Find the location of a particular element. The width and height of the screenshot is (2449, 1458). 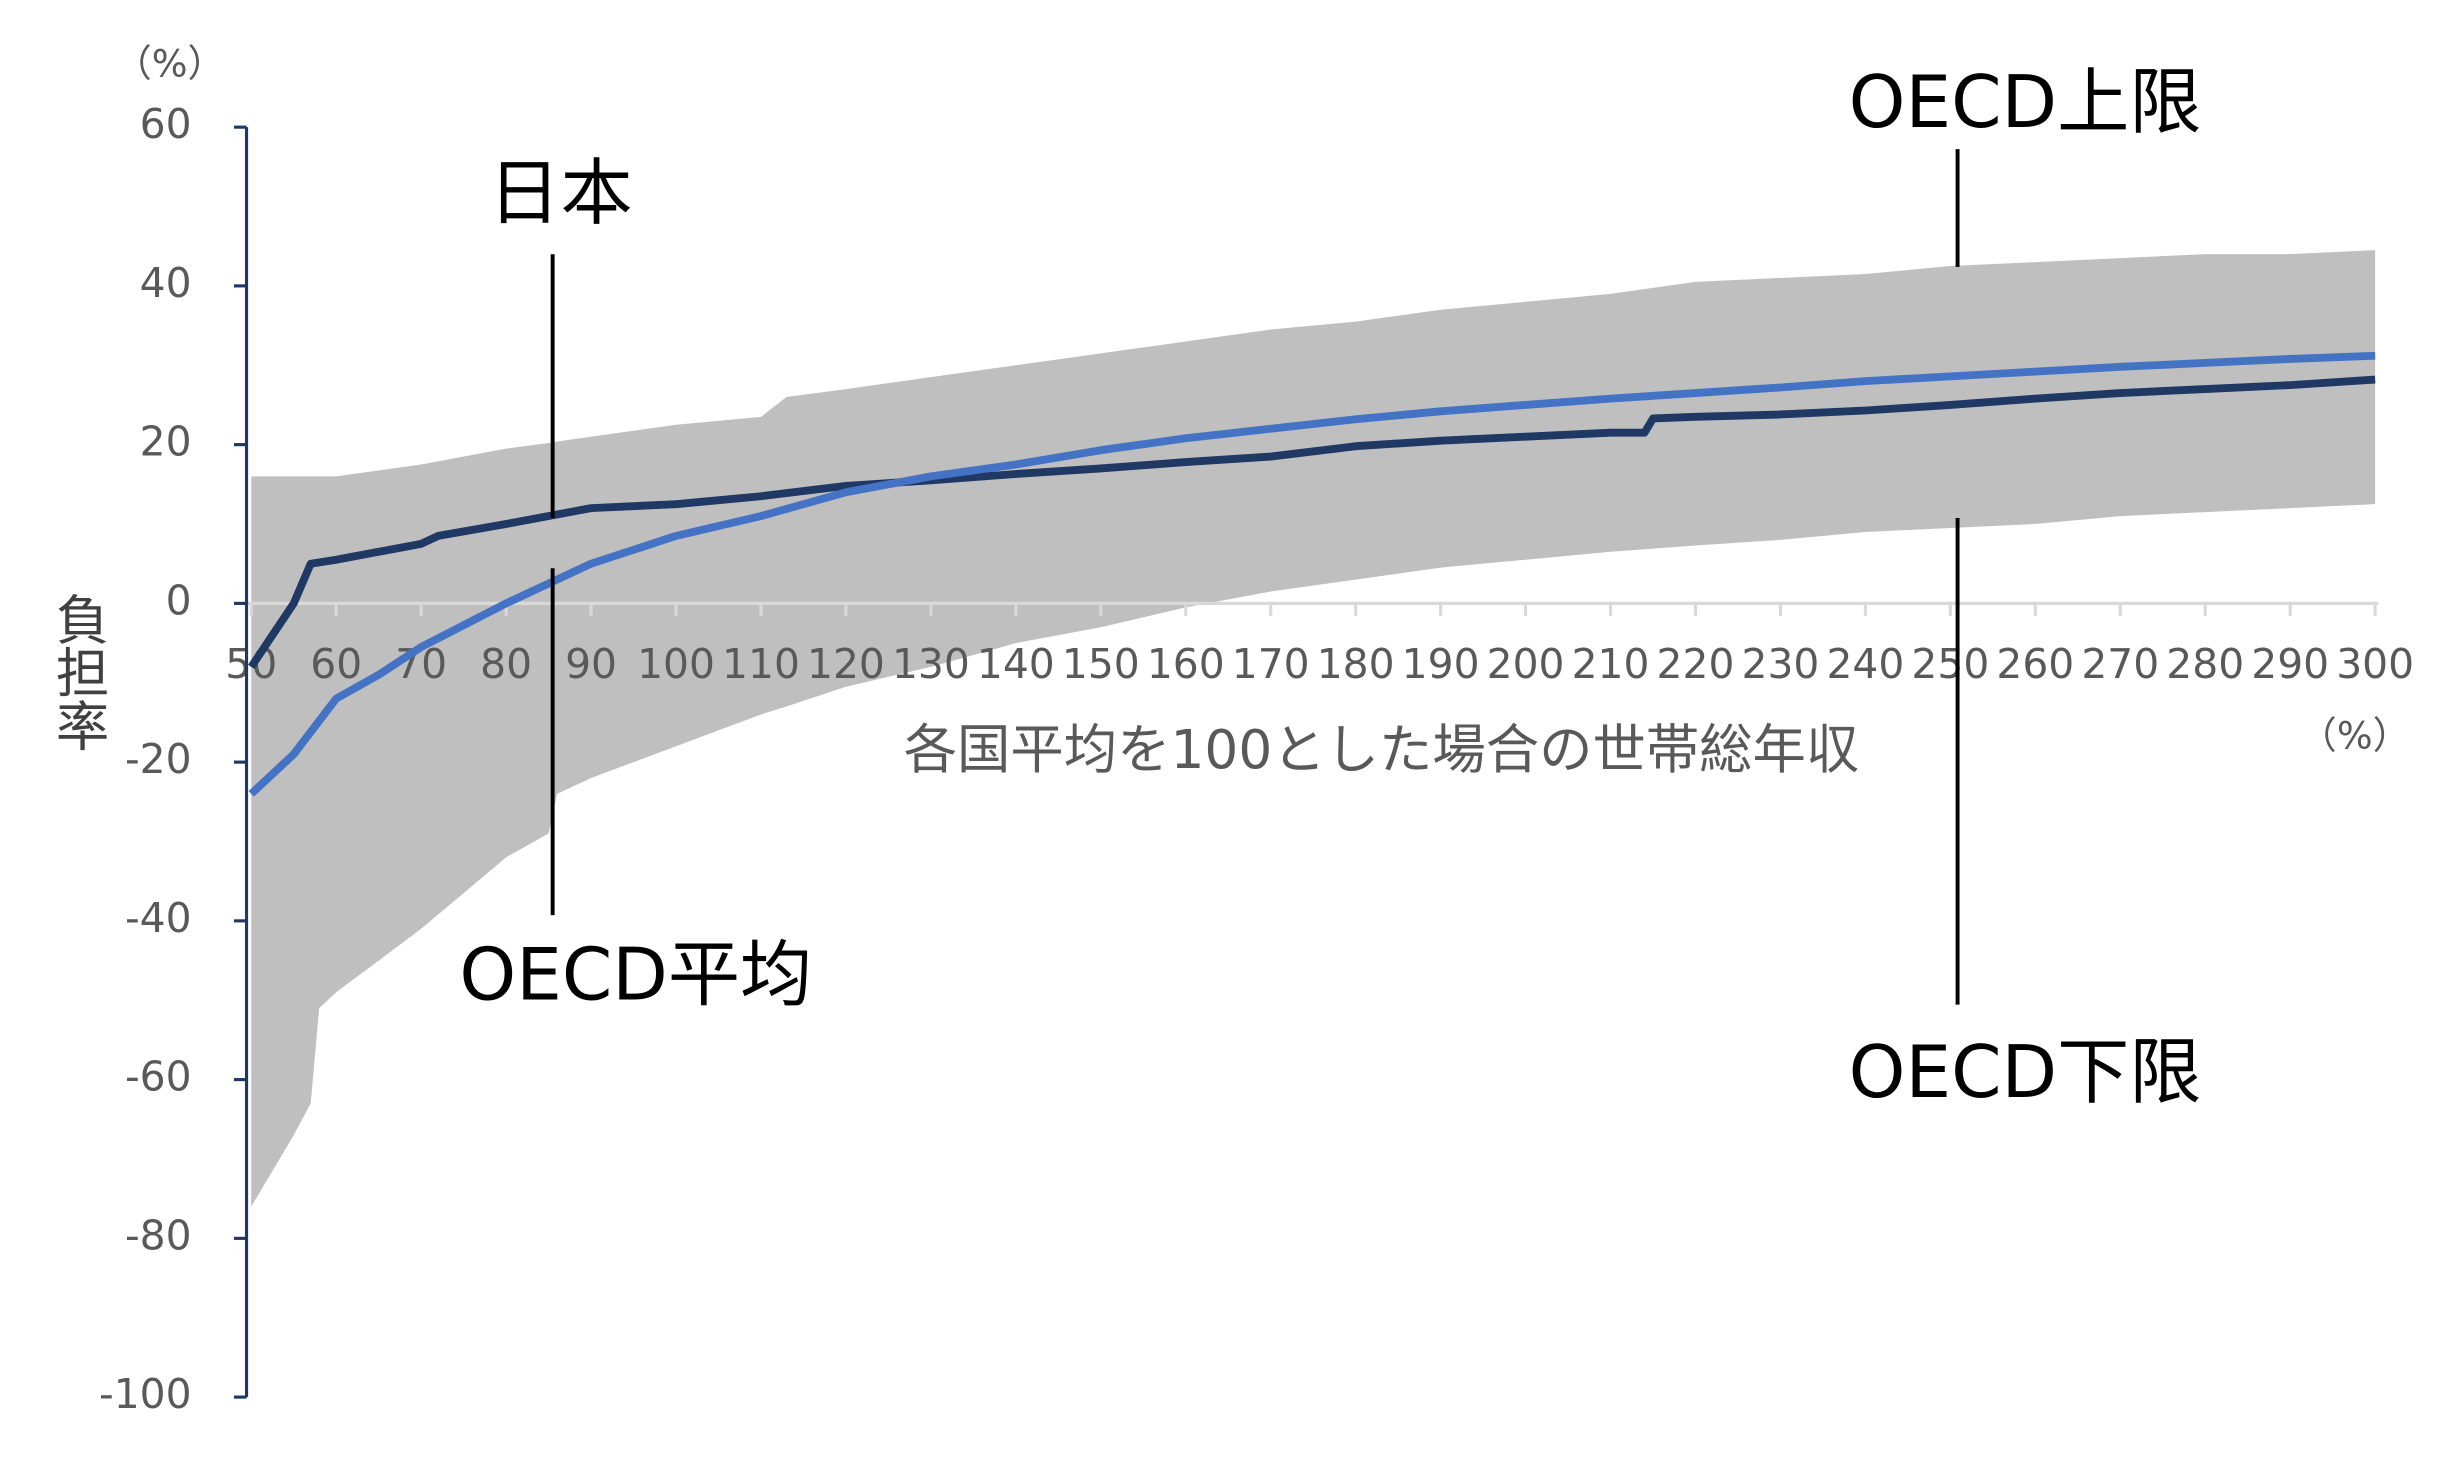

x-tick-label: 180 is located at coordinates (1356, 664).